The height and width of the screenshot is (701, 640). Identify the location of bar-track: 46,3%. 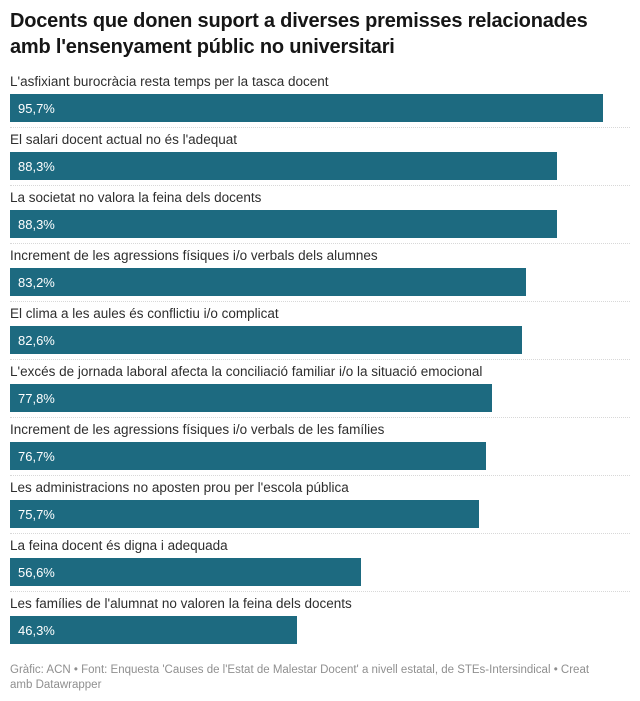
(320, 630).